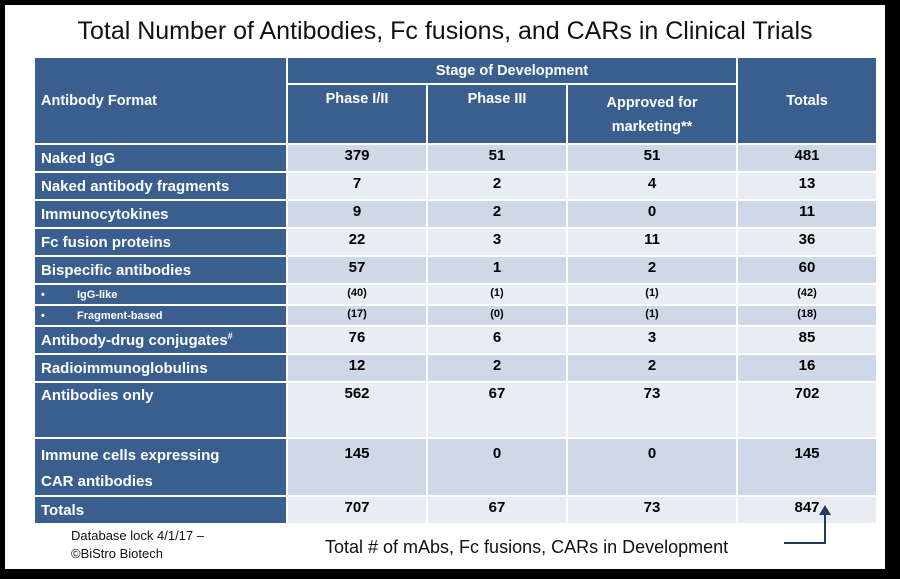 The image size is (900, 579). I want to click on header-phase-3: Phase III, so click(497, 114).